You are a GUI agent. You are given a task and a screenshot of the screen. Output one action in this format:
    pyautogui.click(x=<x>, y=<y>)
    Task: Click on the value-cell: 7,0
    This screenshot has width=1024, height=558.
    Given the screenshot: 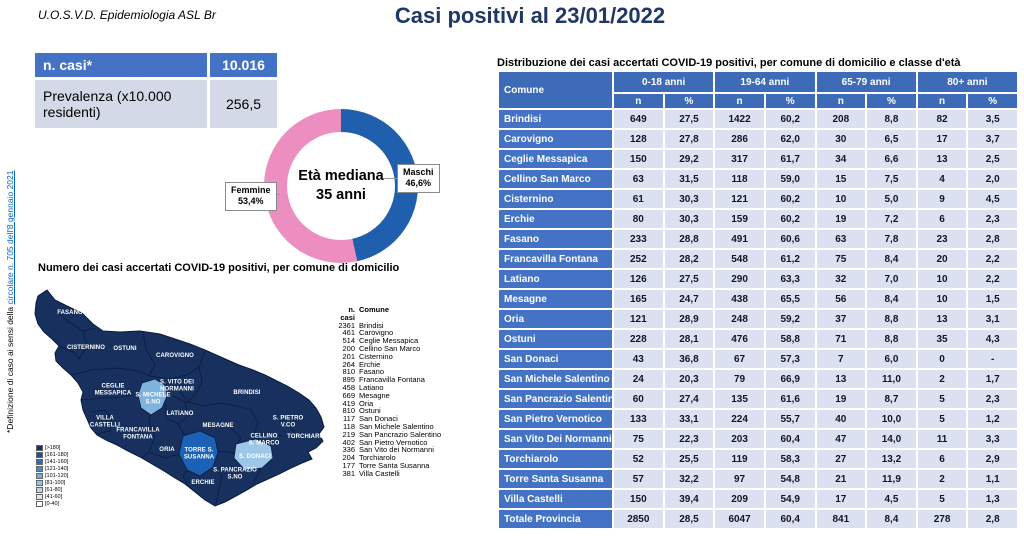 What is the action you would take?
    pyautogui.click(x=891, y=279)
    